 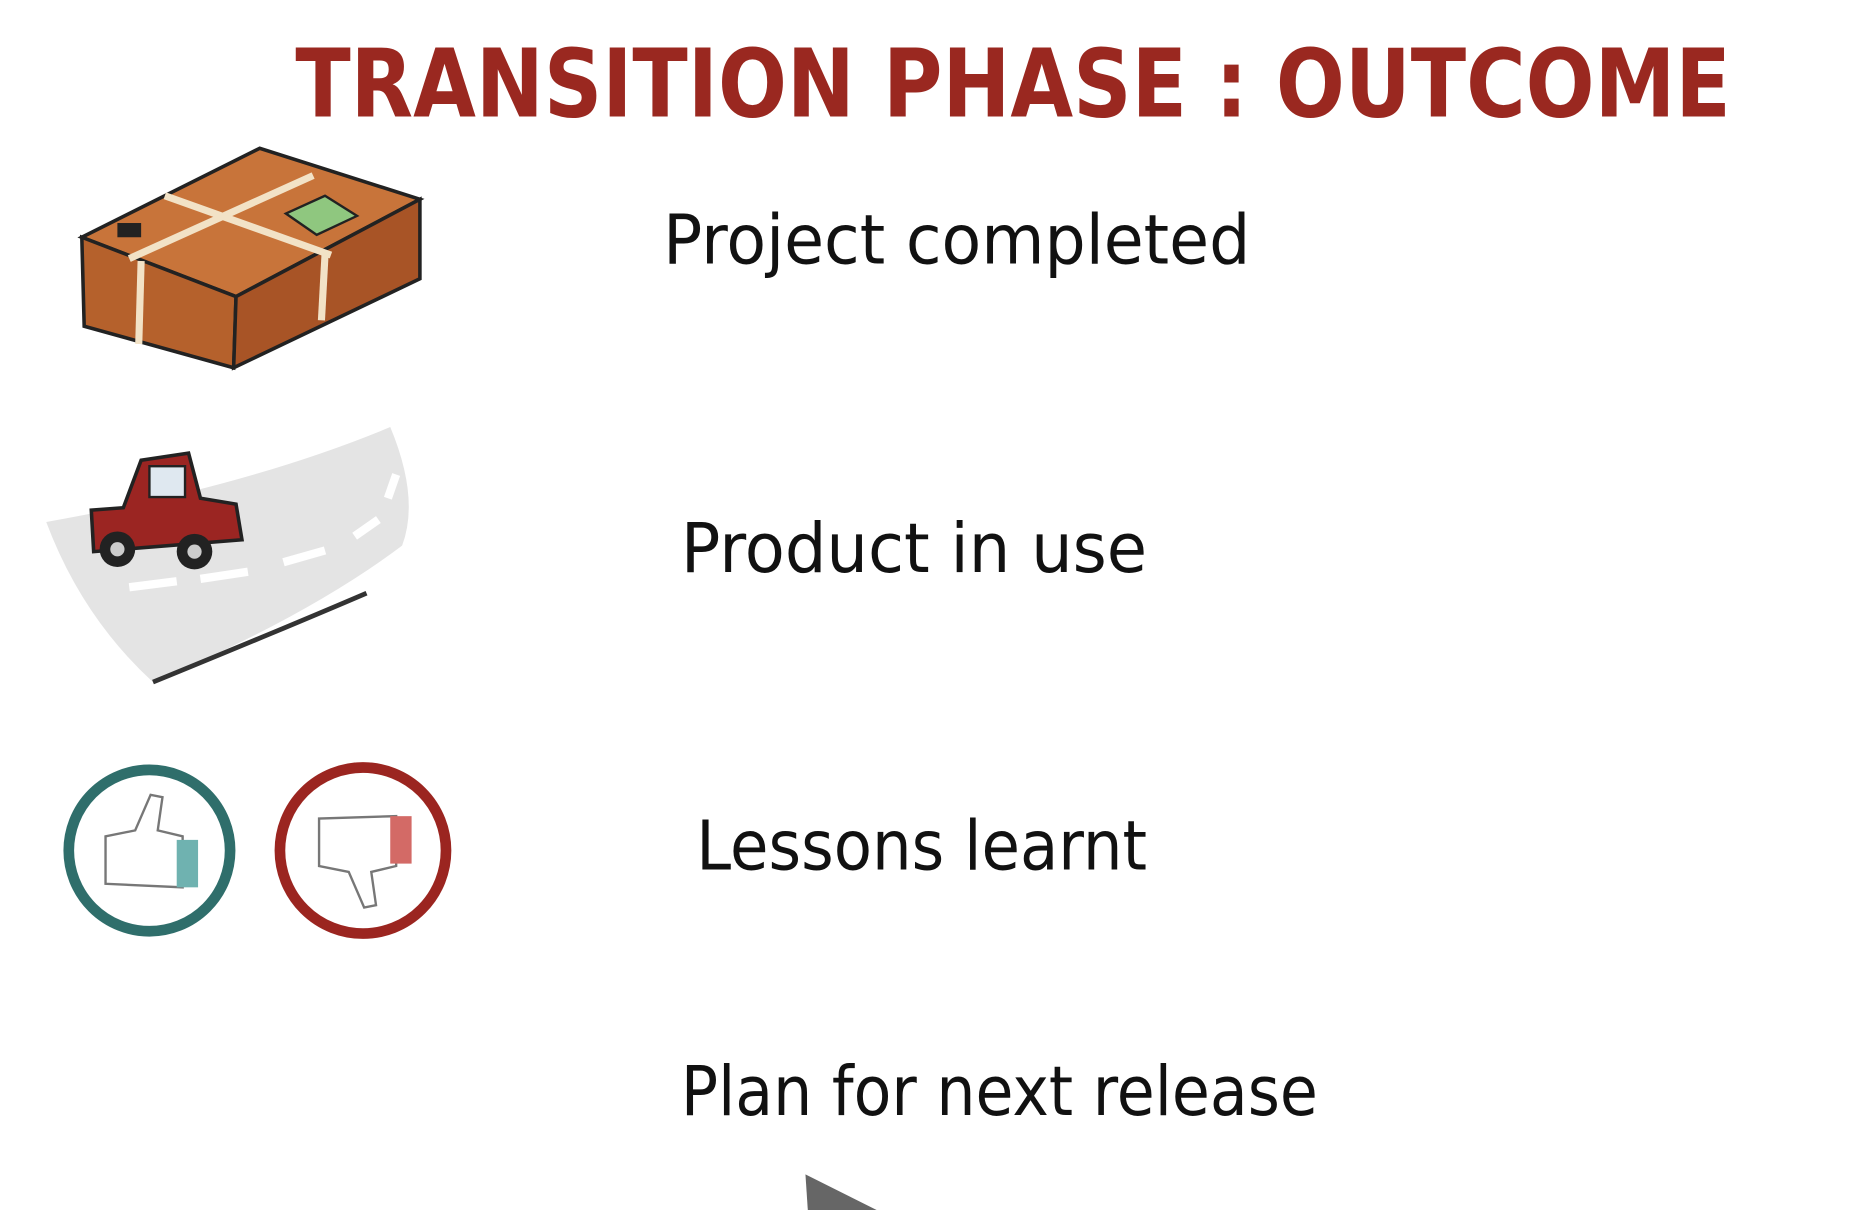 What do you see at coordinates (1012, 84) in the screenshot?
I see `slide-title: TRANSITION PHASE : OUTCOME` at bounding box center [1012, 84].